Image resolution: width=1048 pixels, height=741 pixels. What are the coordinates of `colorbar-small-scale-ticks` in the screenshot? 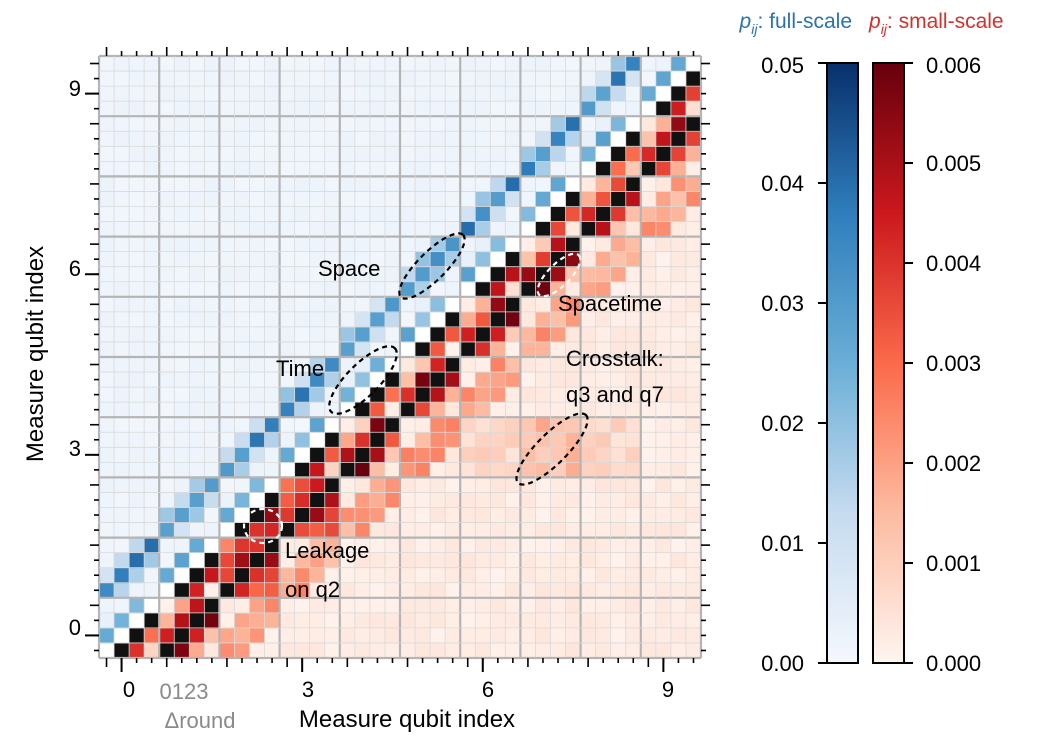 It's located at (908, 363).